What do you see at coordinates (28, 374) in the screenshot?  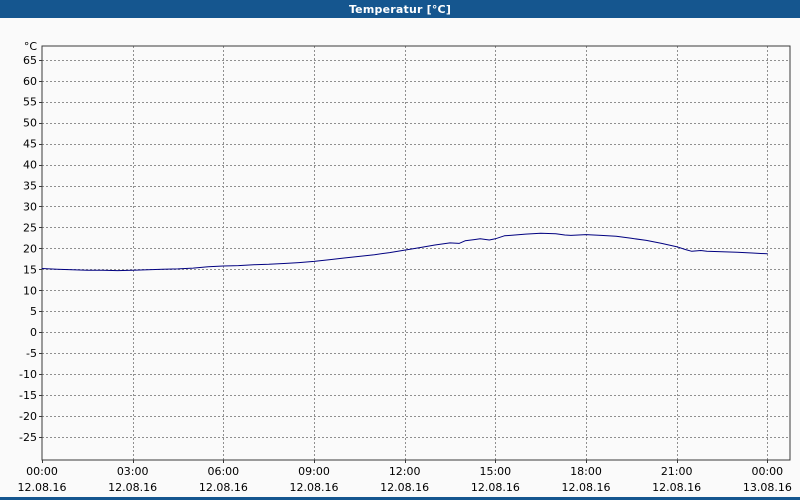 I see `y-axis-label: -10` at bounding box center [28, 374].